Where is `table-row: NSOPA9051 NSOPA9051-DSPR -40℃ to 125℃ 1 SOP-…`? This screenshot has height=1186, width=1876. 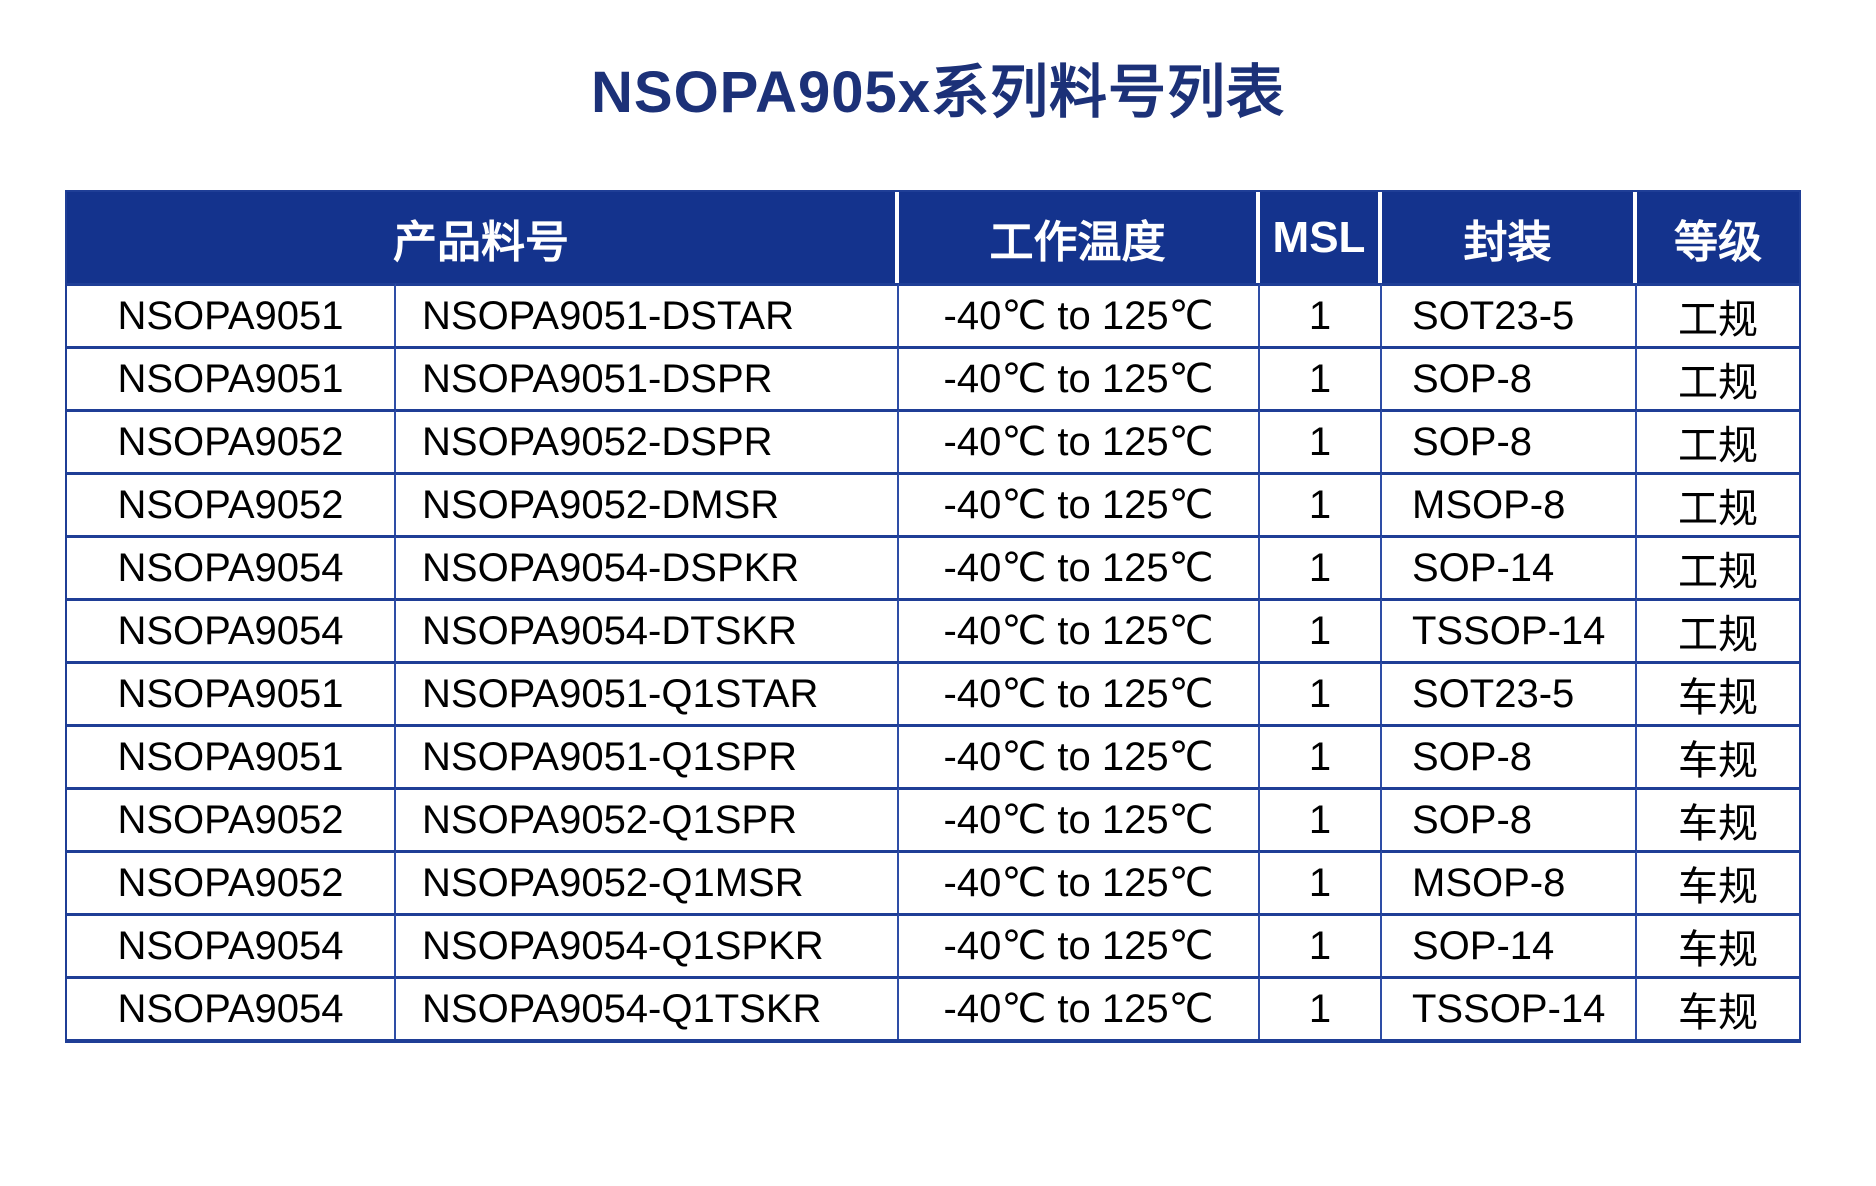
table-row: NSOPA9051 NSOPA9051-DSPR -40℃ to 125℃ 1 SOP-… is located at coordinates (933, 377).